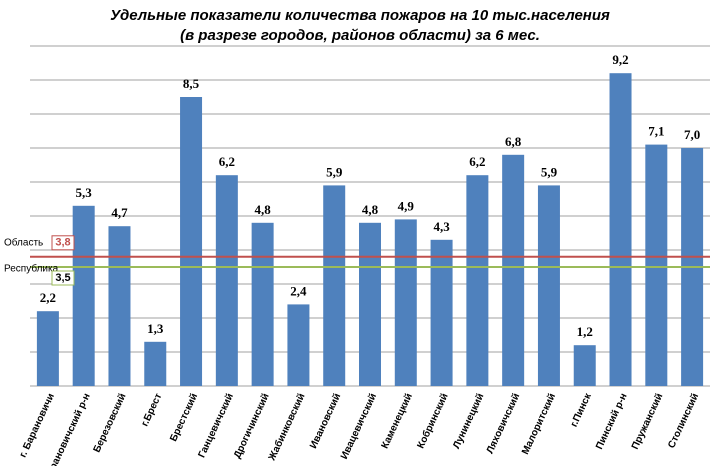 This screenshot has width=720, height=471. What do you see at coordinates (692, 134) in the screenshot?
I see `value-label: 7,0` at bounding box center [692, 134].